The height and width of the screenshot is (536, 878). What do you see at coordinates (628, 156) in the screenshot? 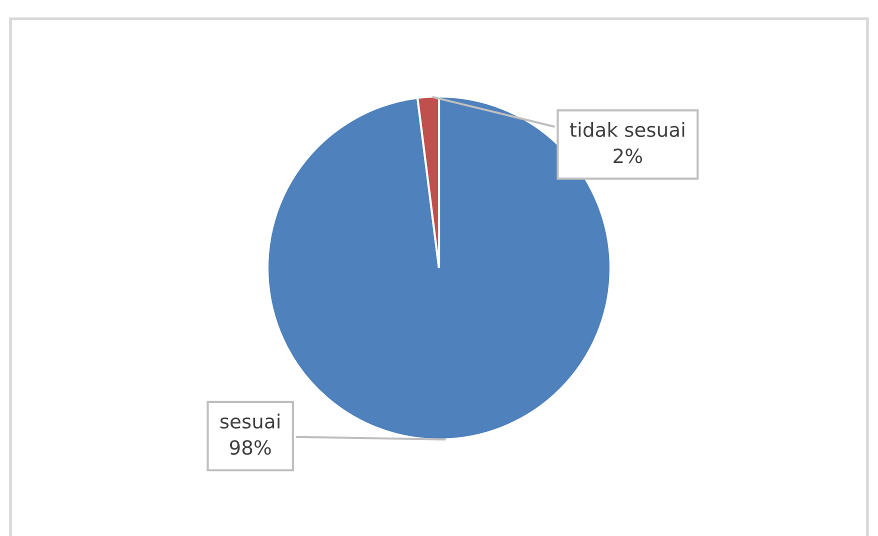
I see `data-label: 2%` at bounding box center [628, 156].